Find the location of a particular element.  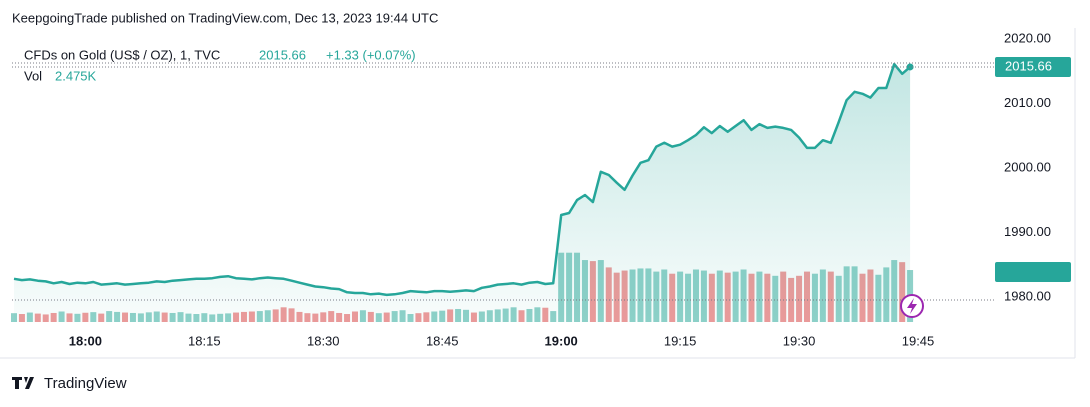

x-tick-label: 19:15 is located at coordinates (680, 340).